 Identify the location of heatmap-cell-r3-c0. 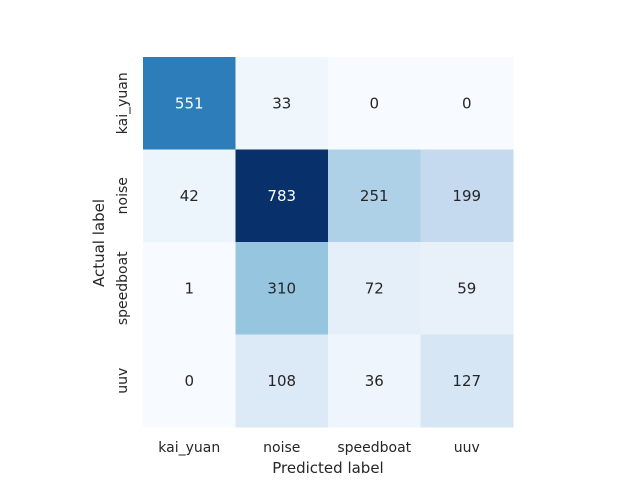
(189, 381).